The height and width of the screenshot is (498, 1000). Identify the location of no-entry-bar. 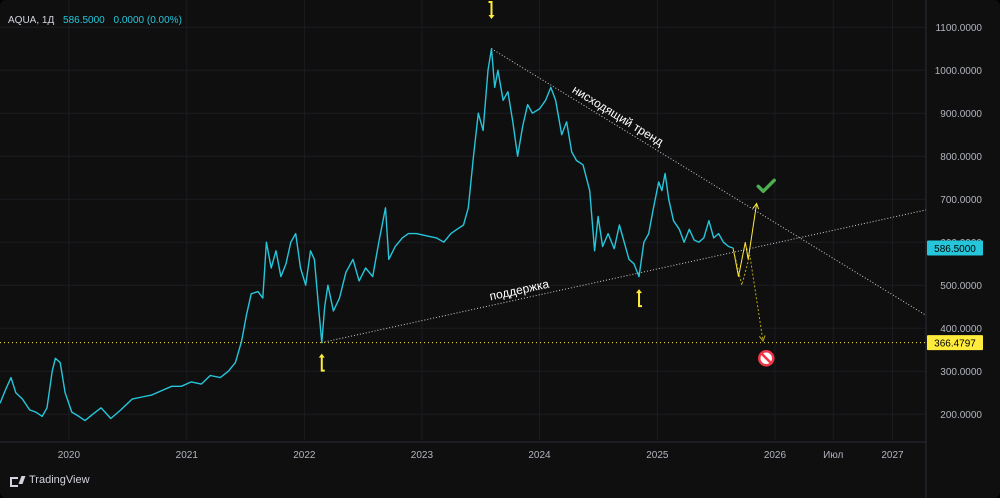
(766, 358).